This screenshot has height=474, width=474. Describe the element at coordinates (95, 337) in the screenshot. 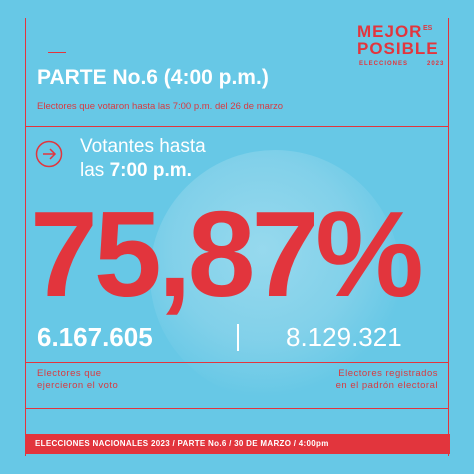

I see `voters-count: 6.167.605` at that location.